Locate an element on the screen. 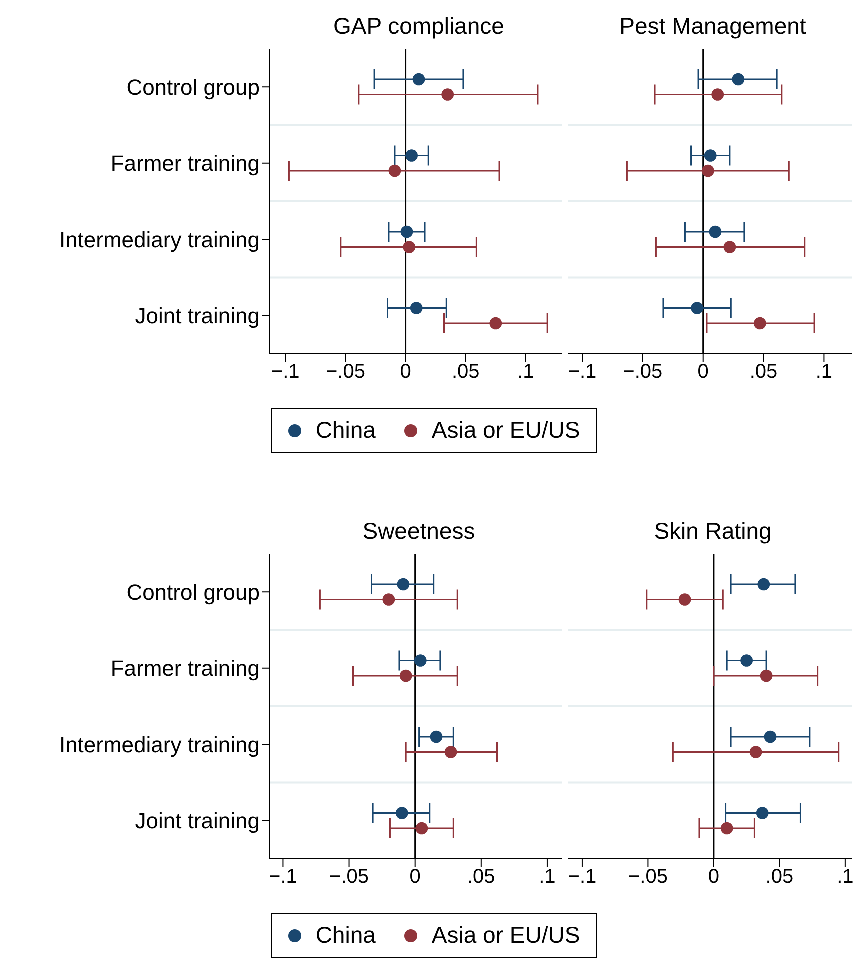 This screenshot has width=860, height=978. chart-title: Skin Rating is located at coordinates (713, 531).